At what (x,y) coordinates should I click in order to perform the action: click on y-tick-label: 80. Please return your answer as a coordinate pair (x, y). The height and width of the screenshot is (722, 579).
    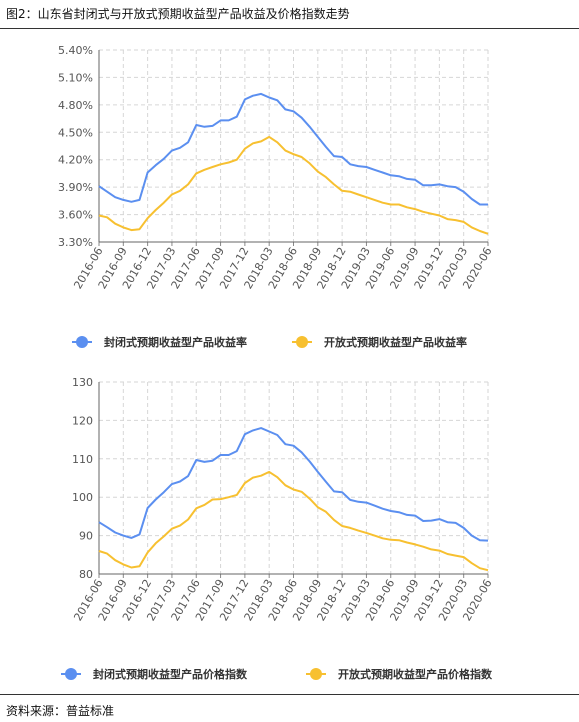
    Looking at the image, I should click on (86, 574).